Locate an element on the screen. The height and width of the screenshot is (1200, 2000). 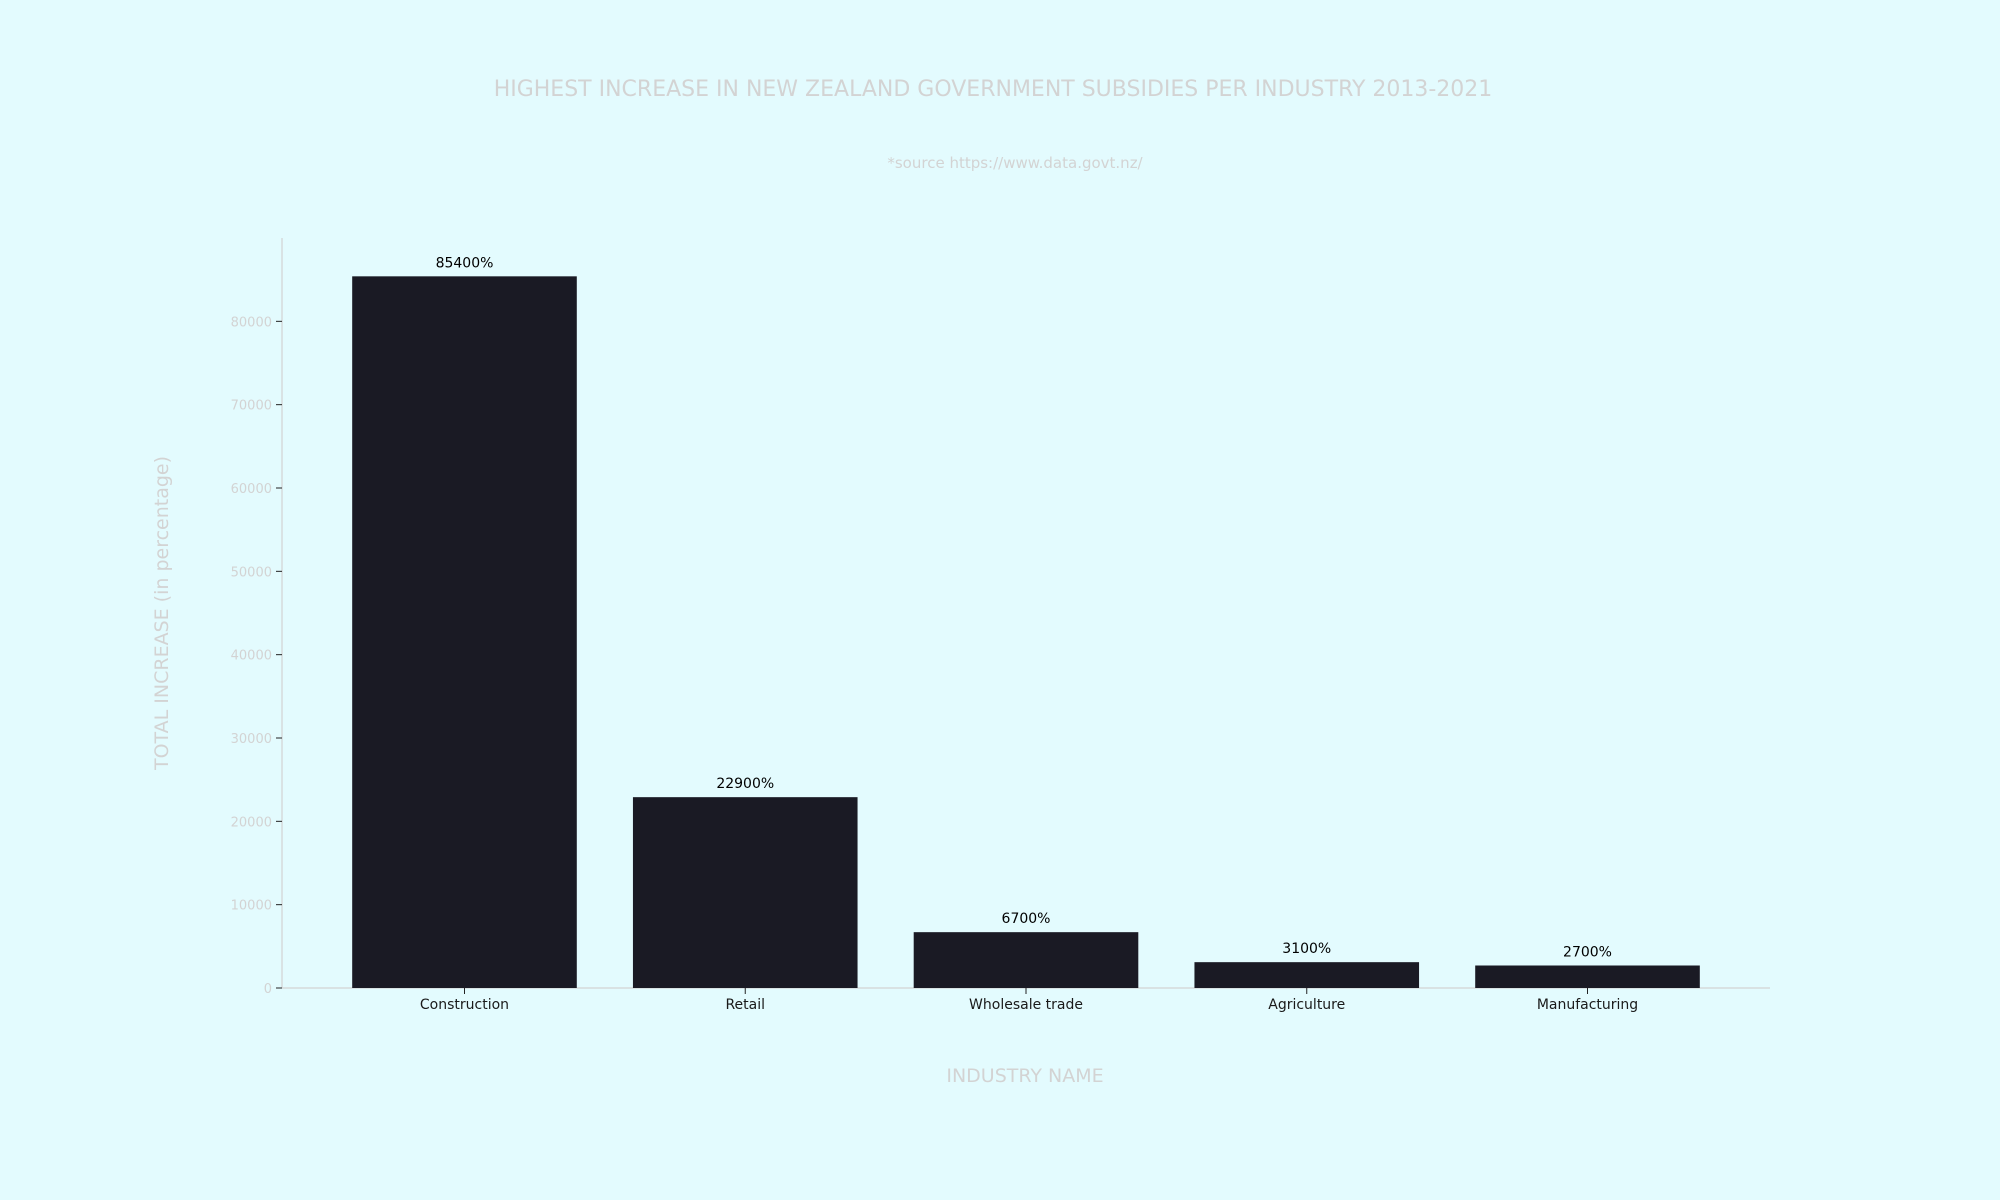
x-axis-title: INDUSTRY NAME is located at coordinates (1024, 1076).